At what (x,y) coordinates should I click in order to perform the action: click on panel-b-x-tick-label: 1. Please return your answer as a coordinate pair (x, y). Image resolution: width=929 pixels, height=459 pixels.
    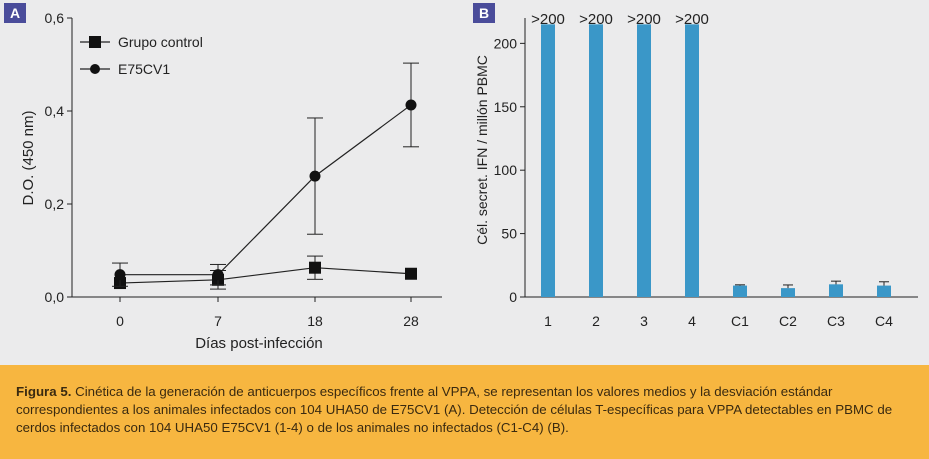
    Looking at the image, I should click on (548, 321).